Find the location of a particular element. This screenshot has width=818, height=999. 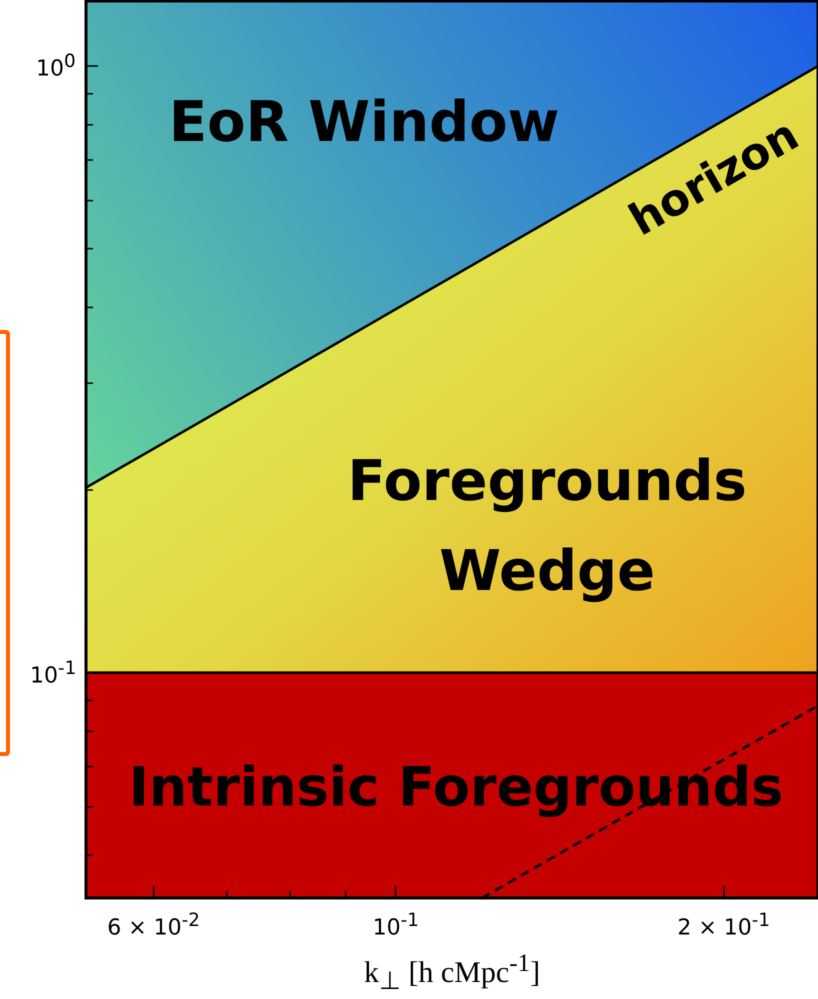

x-axis-title: k$_{⊥}$ [h cMpc$^{-1}$] is located at coordinates (452, 973).